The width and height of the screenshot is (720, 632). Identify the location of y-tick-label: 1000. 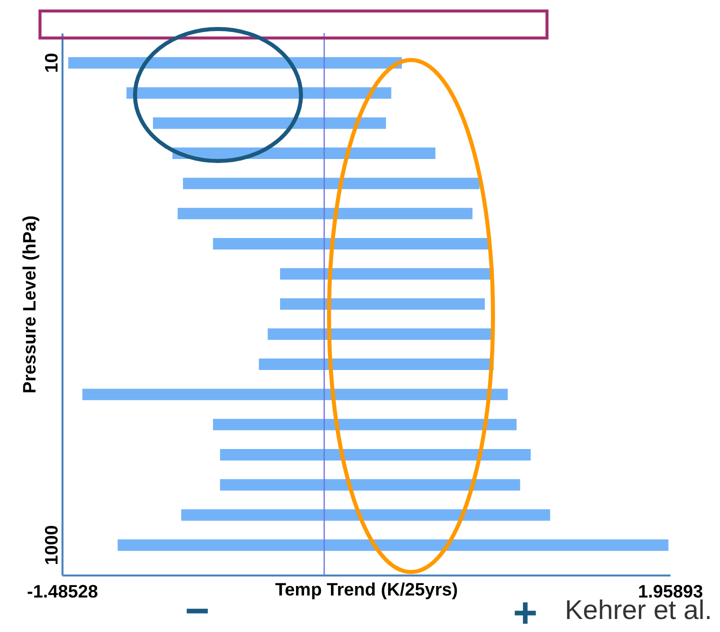
(52, 545).